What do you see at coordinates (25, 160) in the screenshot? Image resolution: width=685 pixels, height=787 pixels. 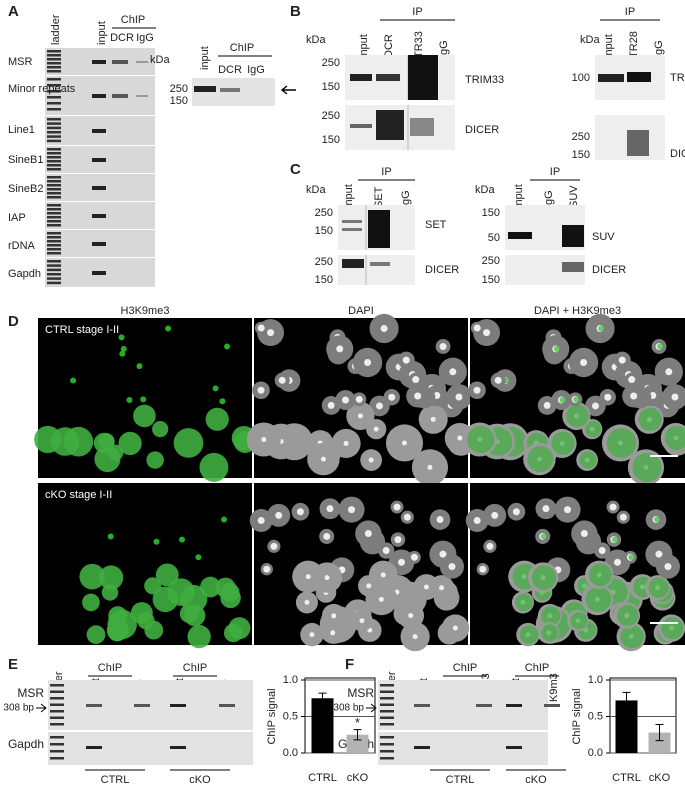 I see `row-label: SineB1` at bounding box center [25, 160].